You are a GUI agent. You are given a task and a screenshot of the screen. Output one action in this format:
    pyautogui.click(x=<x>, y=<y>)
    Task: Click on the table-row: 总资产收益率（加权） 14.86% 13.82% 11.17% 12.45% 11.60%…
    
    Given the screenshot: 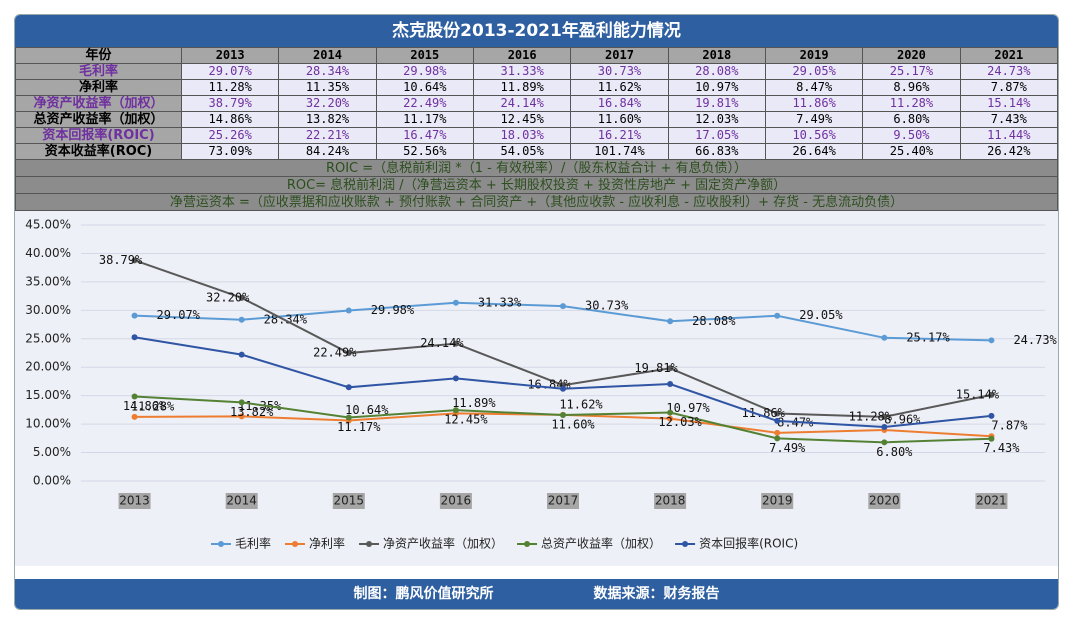 What is the action you would take?
    pyautogui.click(x=536, y=119)
    